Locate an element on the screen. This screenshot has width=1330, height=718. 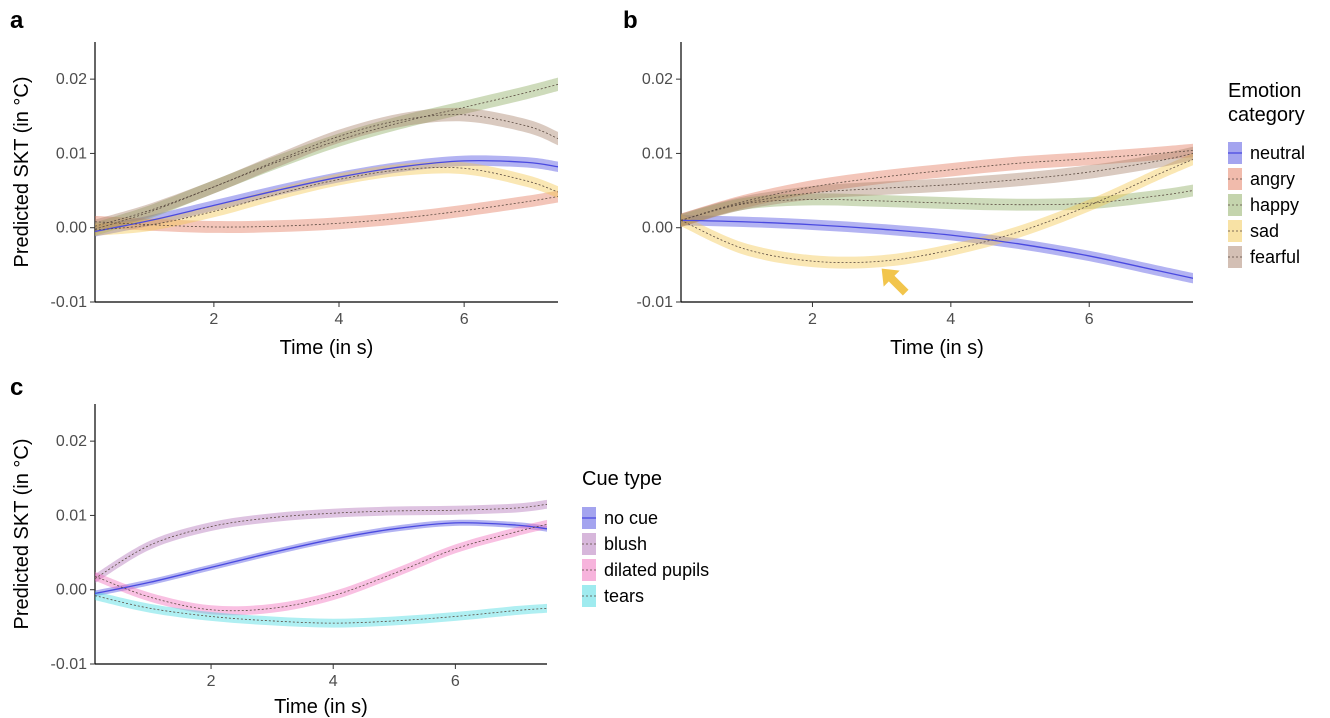
arrow-head is located at coordinates (890, 277).